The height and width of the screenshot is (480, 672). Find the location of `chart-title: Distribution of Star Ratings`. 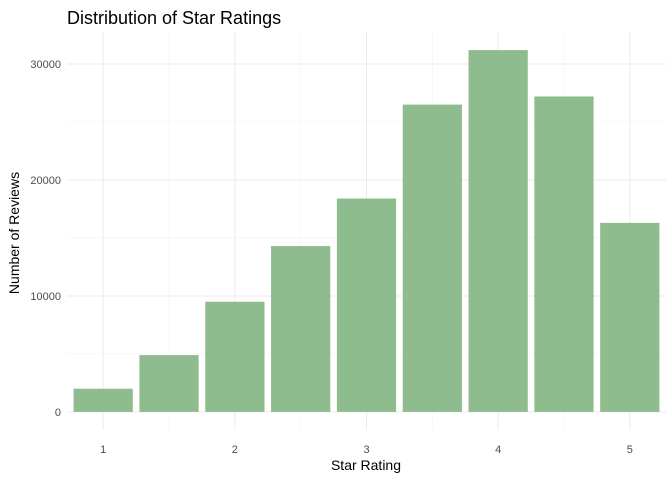

chart-title: Distribution of Star Ratings is located at coordinates (174, 18).